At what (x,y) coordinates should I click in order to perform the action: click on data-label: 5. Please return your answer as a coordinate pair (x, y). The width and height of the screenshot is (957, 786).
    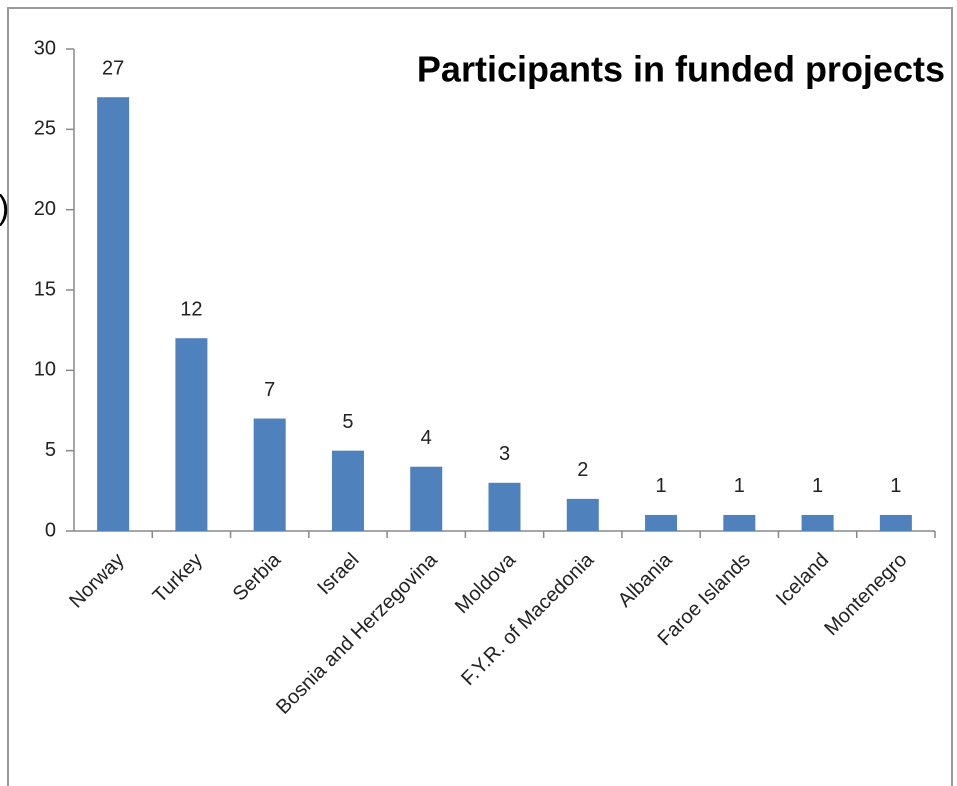
    Looking at the image, I should click on (347, 422).